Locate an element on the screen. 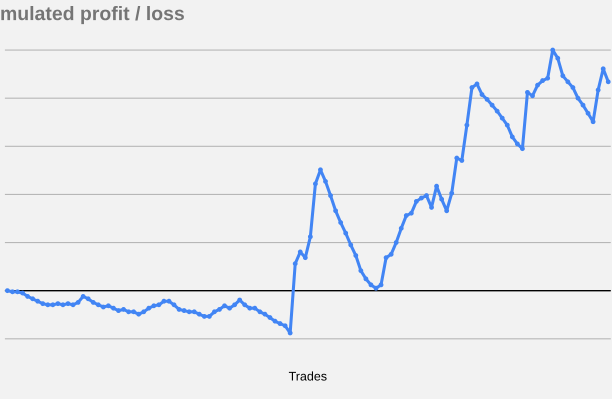 This screenshot has width=612, height=399. chart-title: mulated profit / loss is located at coordinates (92, 15).